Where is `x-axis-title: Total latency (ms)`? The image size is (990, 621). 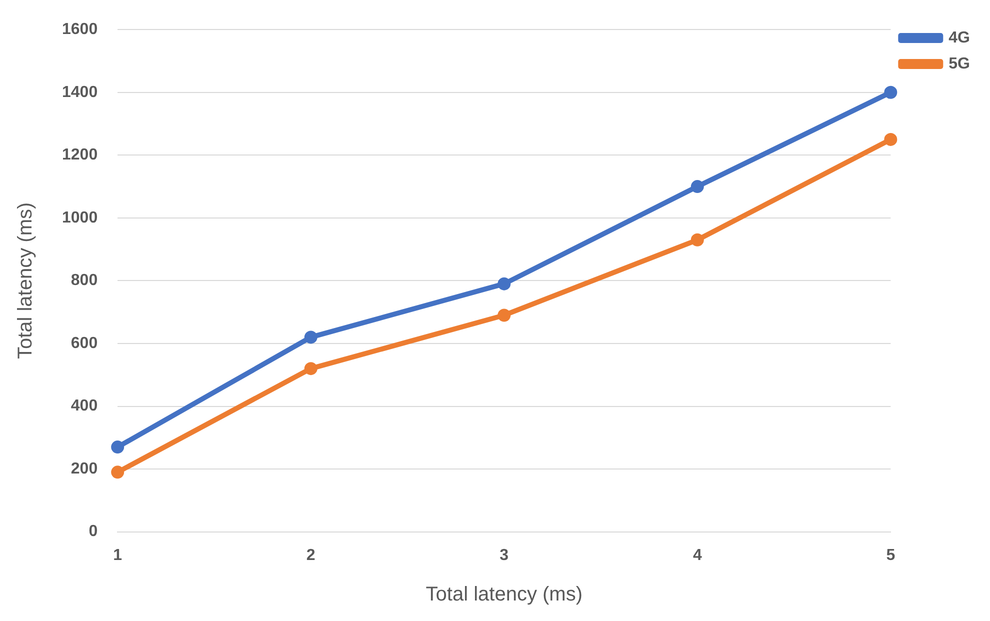
x-axis-title: Total latency (ms) is located at coordinates (504, 595).